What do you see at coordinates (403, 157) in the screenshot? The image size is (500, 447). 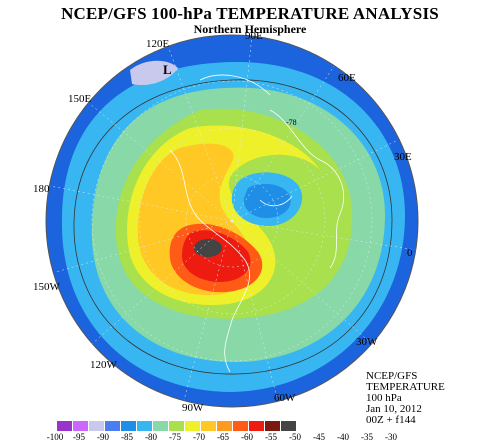 I see `lon-label-30e: 30E` at bounding box center [403, 157].